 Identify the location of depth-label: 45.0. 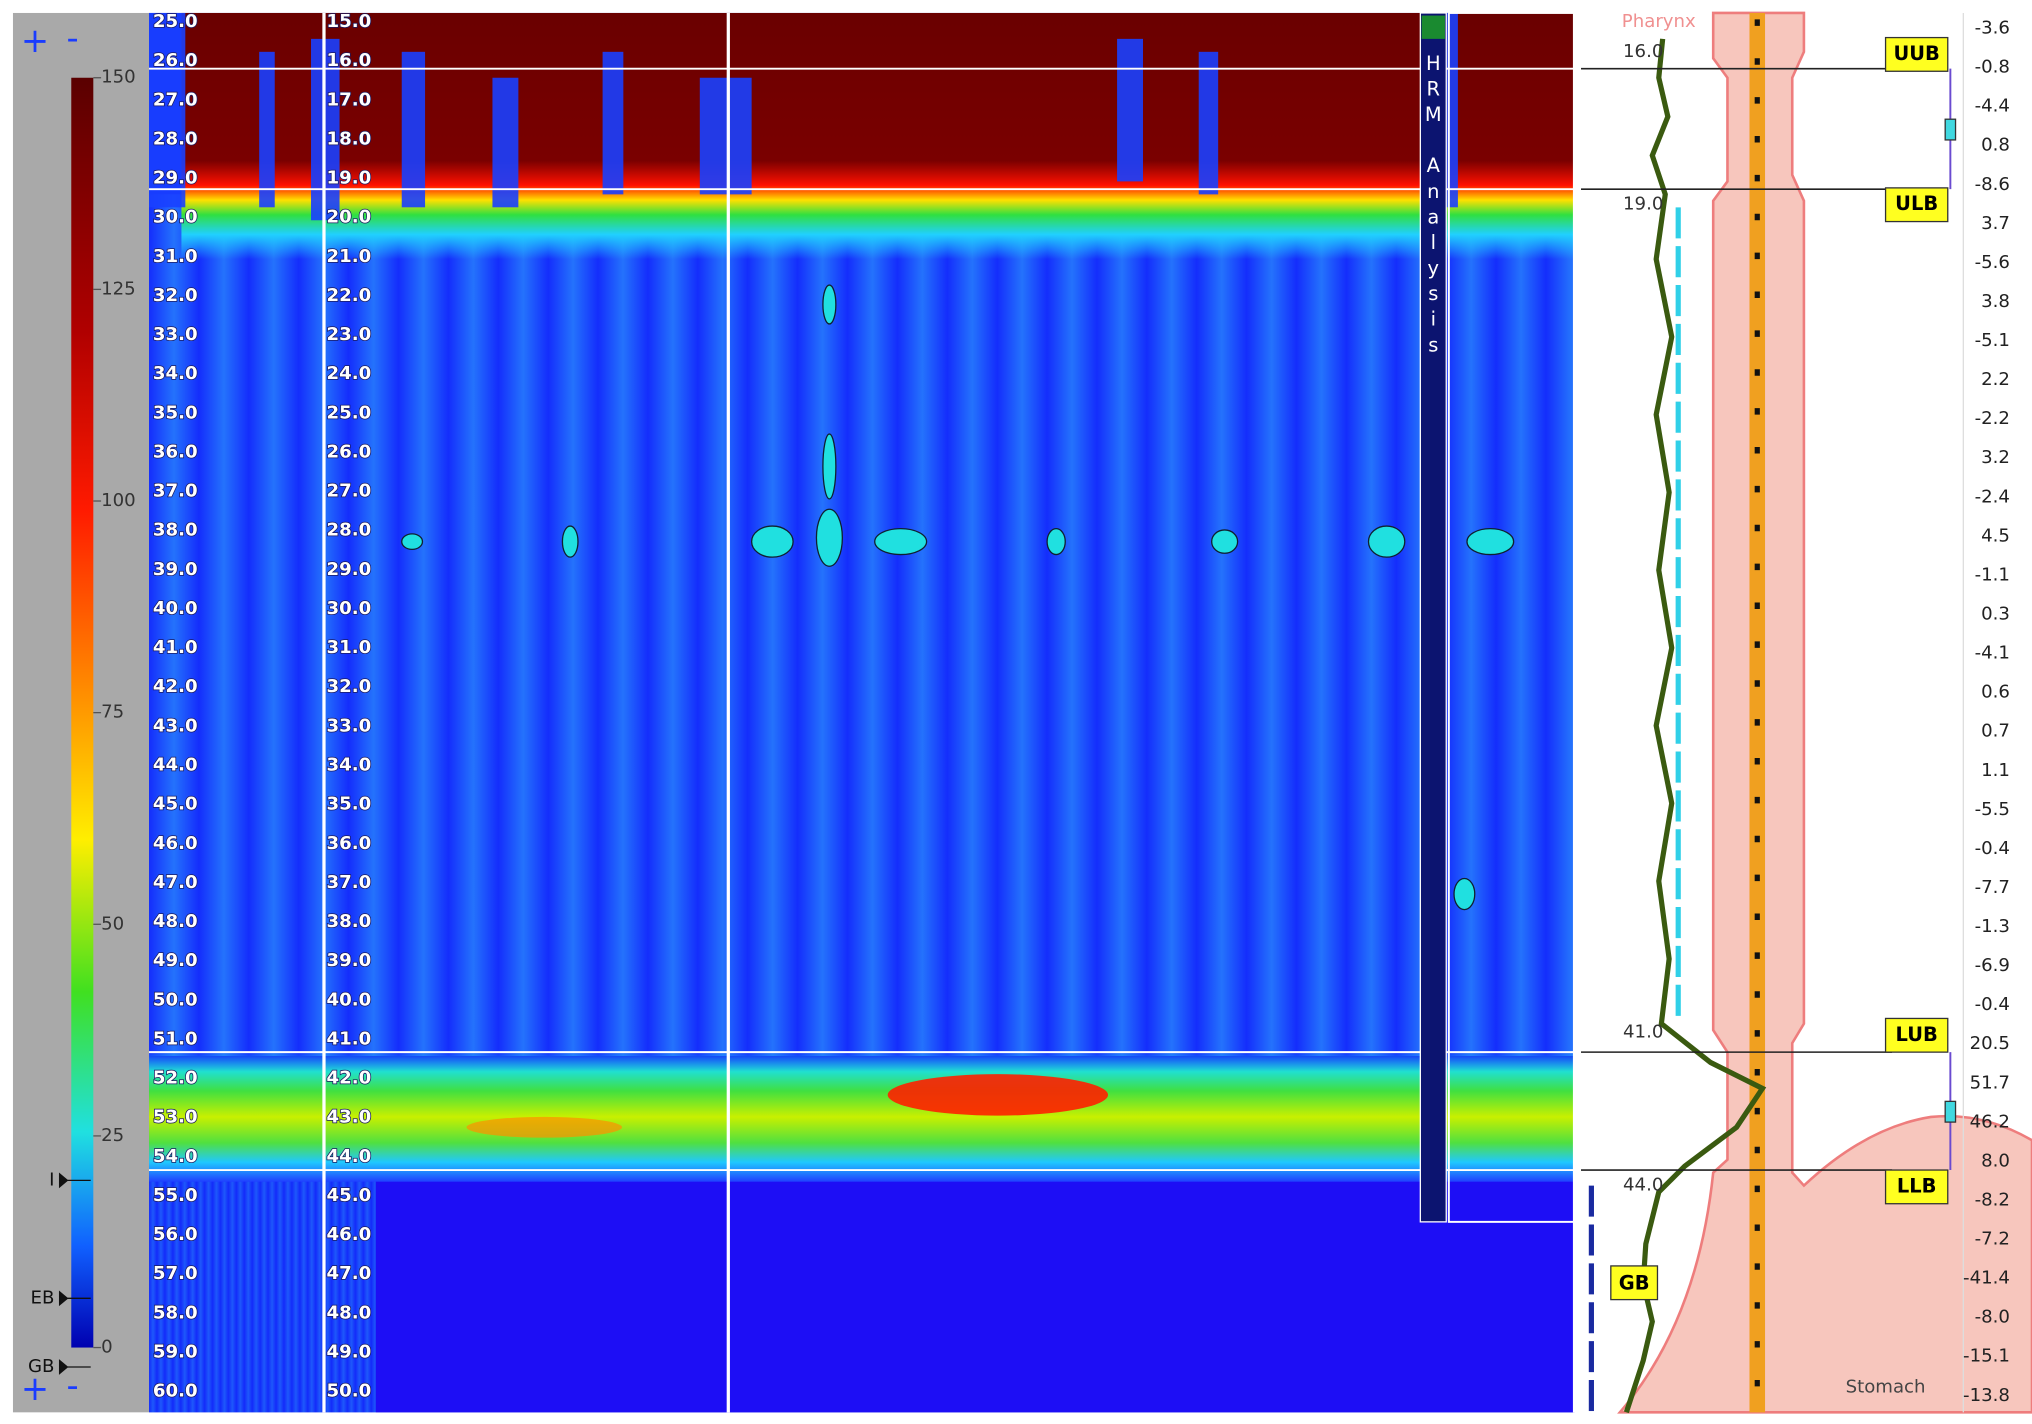
(349, 1195).